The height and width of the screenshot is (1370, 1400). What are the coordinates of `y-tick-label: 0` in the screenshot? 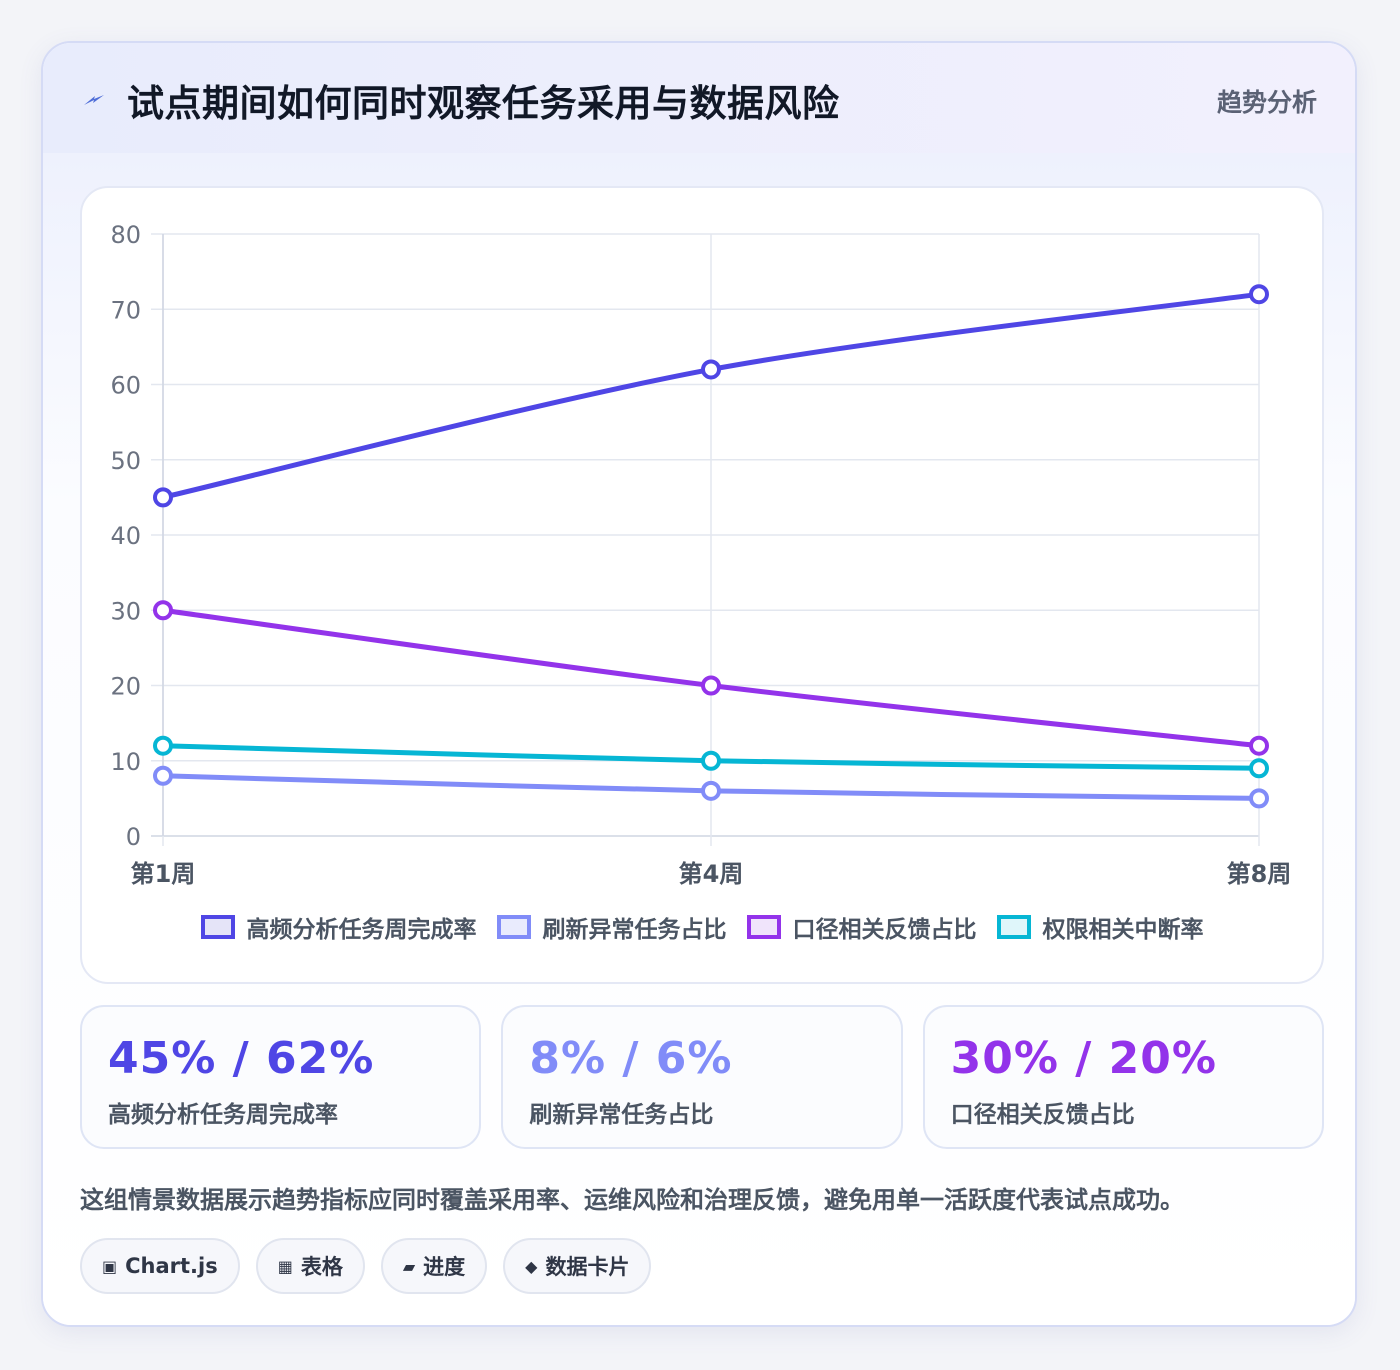 It's located at (133, 837).